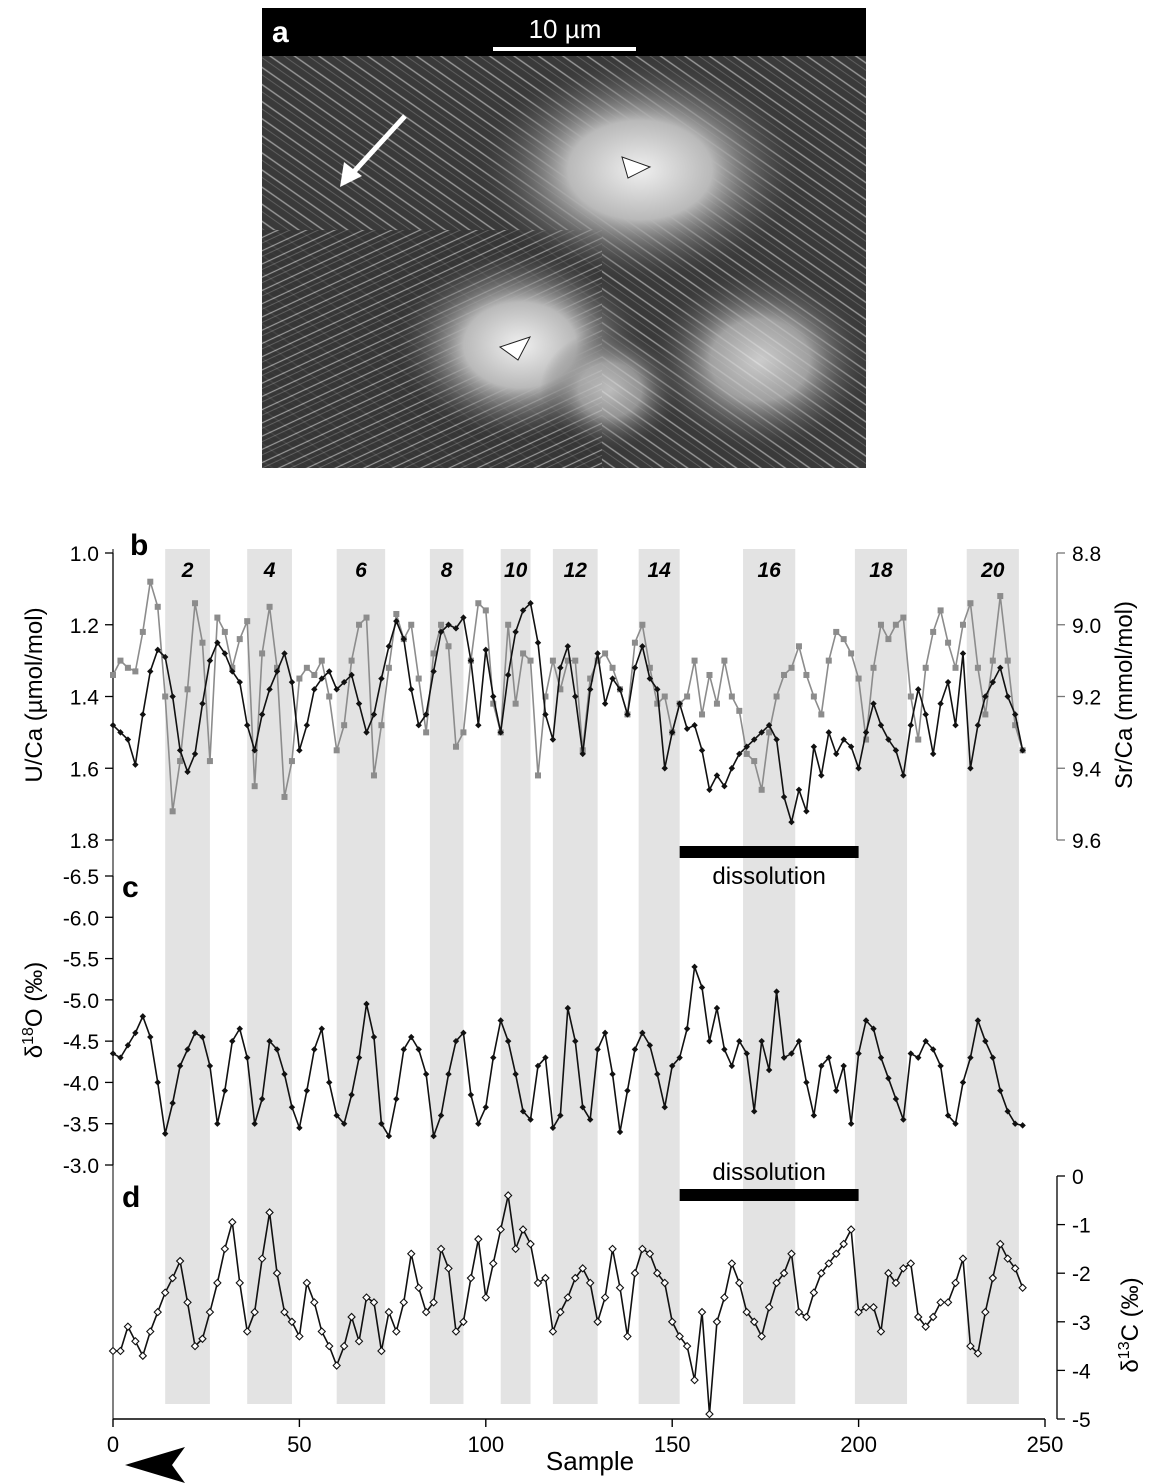  I want to click on x-tick-label: 250, so click(1045, 1444).